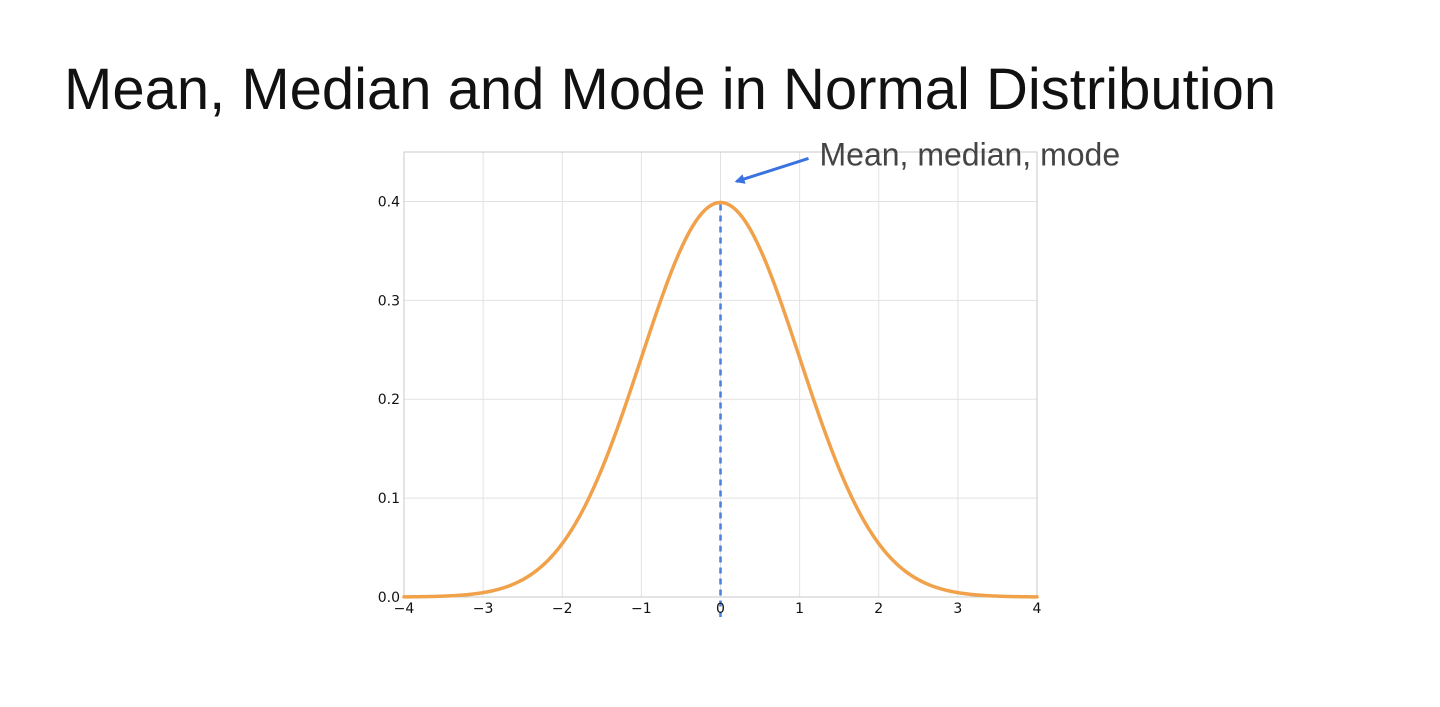 The width and height of the screenshot is (1440, 707). I want to click on x-tick-label: 3, so click(957, 609).